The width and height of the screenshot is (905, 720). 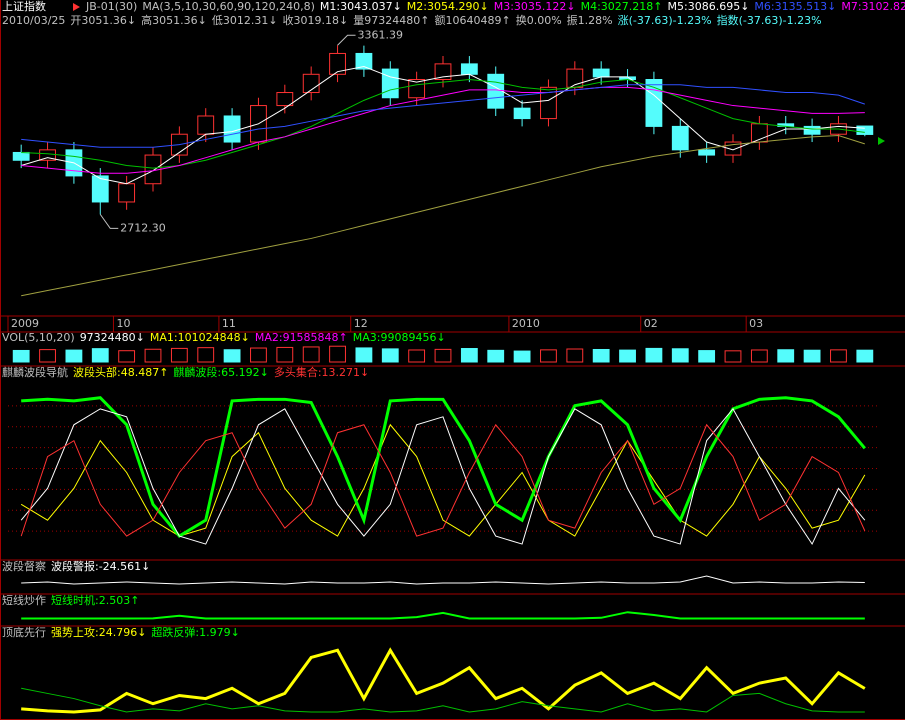 I want to click on label-item: VOL(5,10,20), so click(x=38, y=337).